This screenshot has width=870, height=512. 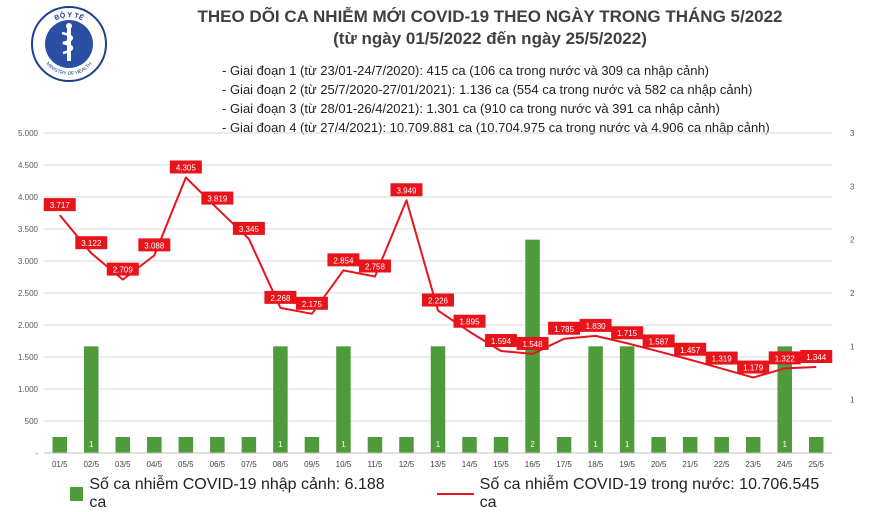 I want to click on legend-item-imported: Số ca nhiễm COVID-19 nhập cảnh: 6.188 ca, so click(x=230, y=494).